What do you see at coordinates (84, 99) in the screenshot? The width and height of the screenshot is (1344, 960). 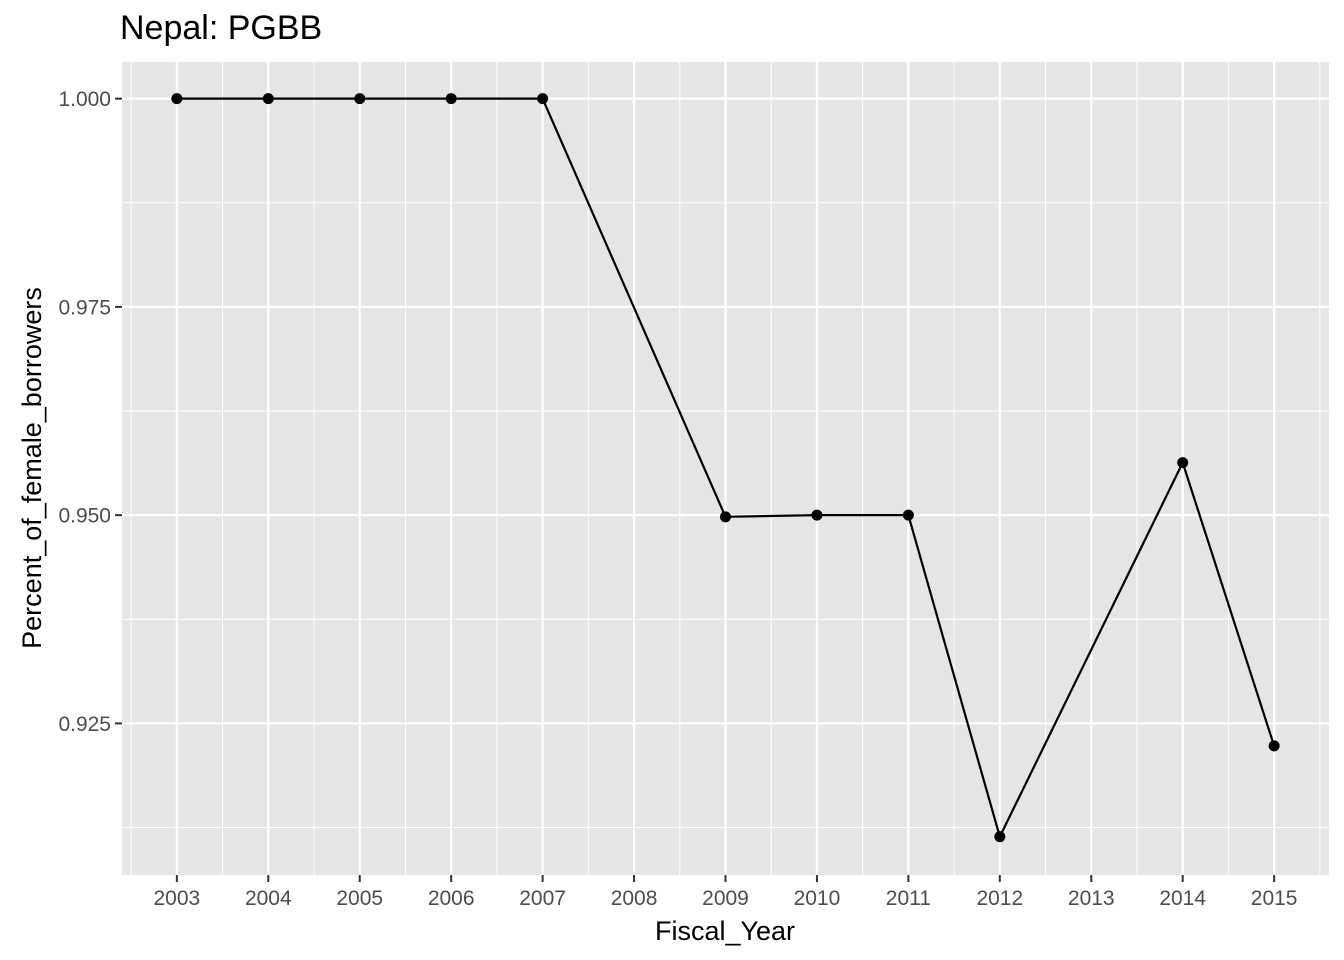 I see `y-tick-label: 1.000` at bounding box center [84, 99].